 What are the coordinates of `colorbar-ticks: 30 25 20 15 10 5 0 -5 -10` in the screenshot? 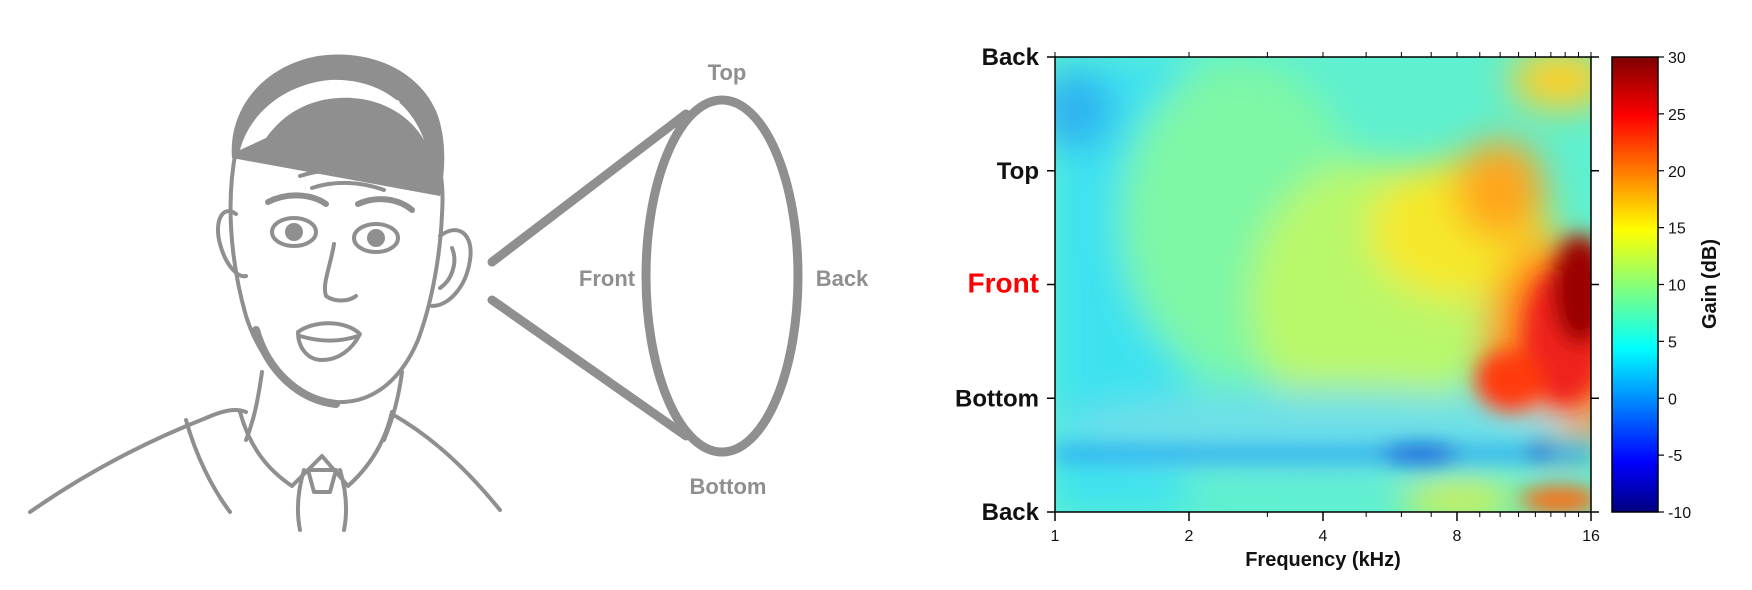 It's located at (1674, 286).